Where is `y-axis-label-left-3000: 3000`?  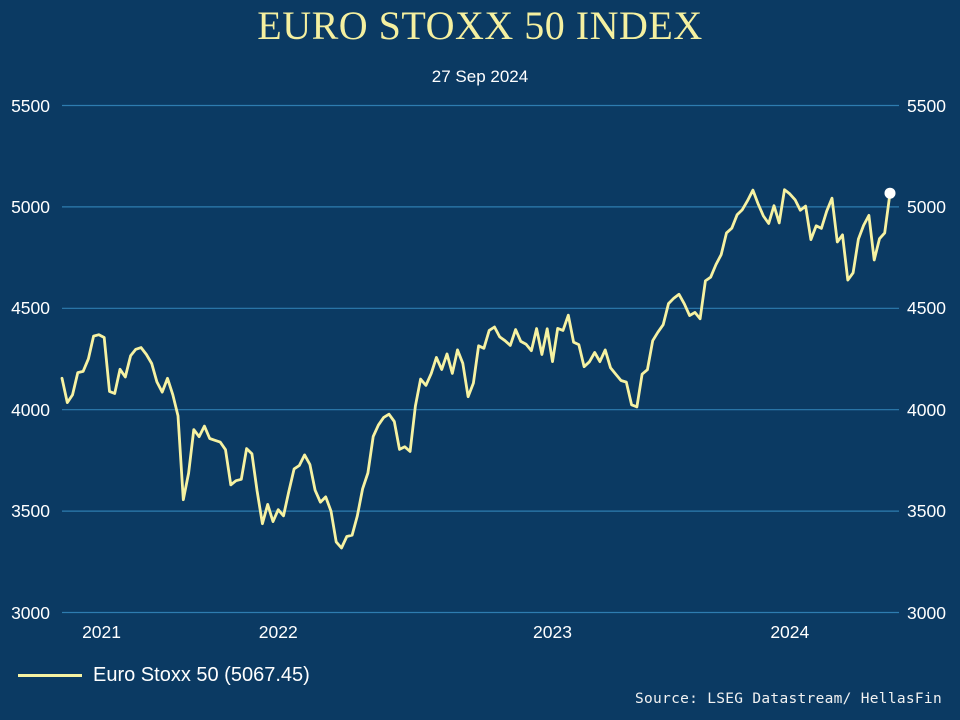
y-axis-label-left-3000: 3000 is located at coordinates (30, 612).